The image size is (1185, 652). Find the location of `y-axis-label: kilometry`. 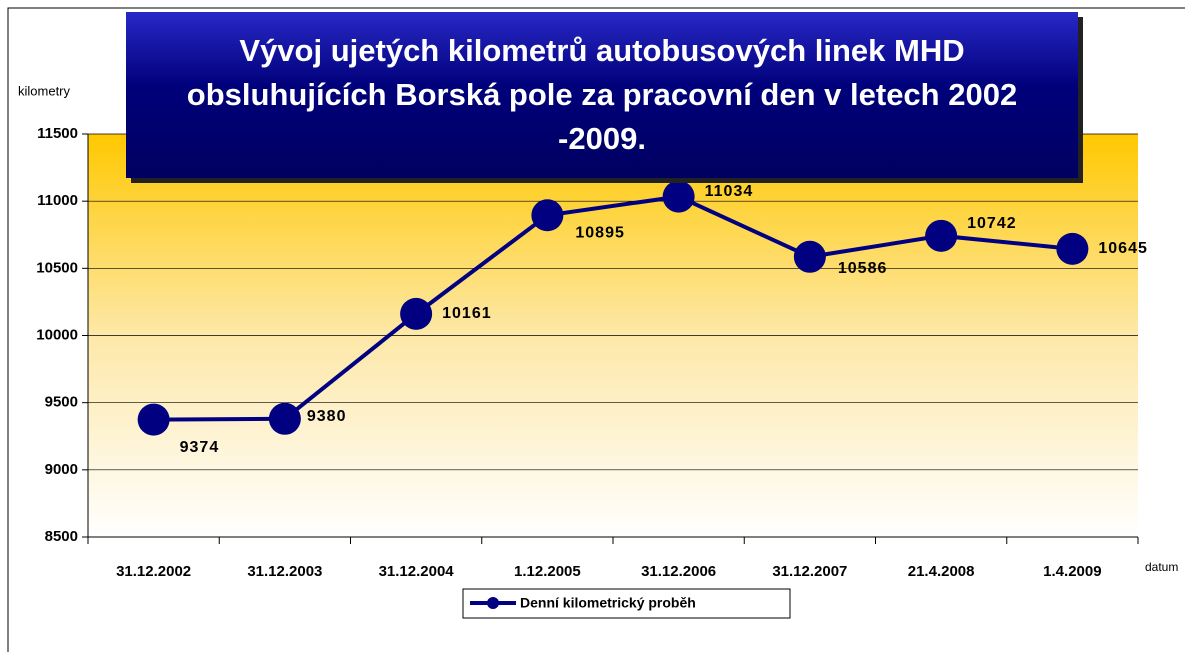

y-axis-label: kilometry is located at coordinates (44, 90).